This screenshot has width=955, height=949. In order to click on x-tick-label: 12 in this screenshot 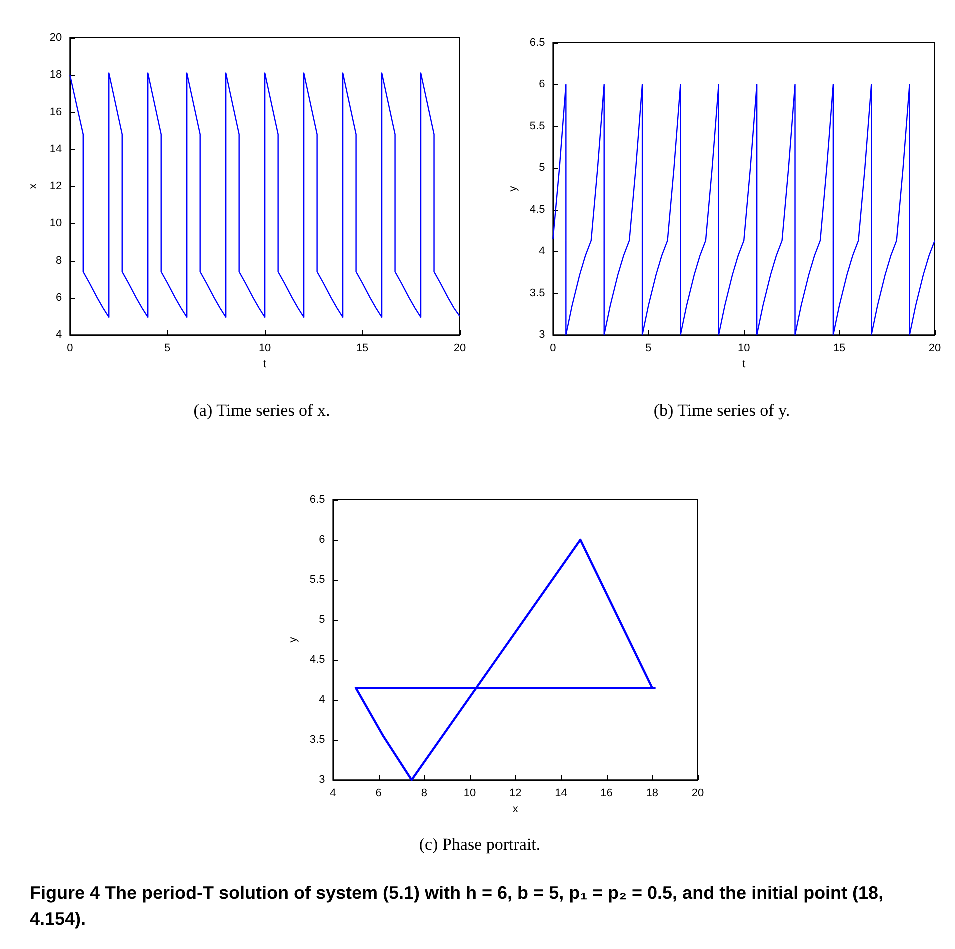, I will do `click(515, 794)`.